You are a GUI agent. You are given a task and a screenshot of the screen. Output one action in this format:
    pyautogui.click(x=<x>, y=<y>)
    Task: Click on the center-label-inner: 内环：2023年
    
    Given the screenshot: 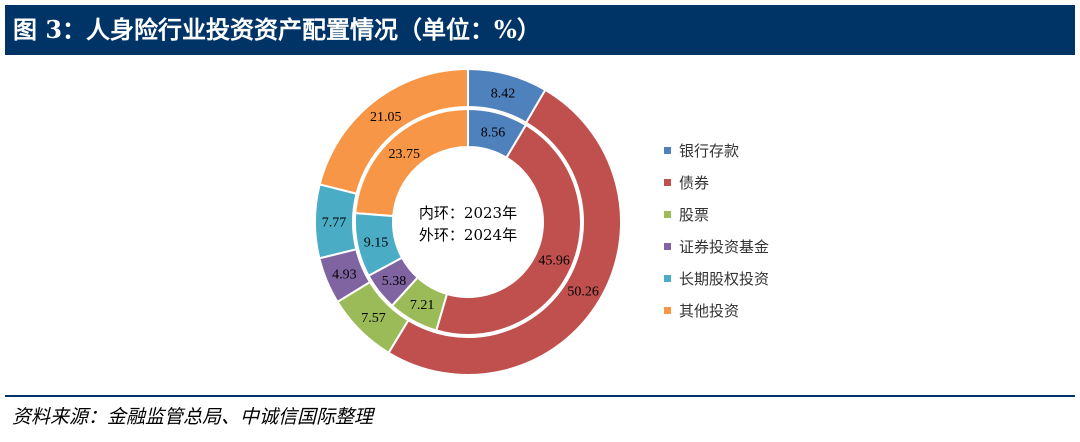 What is the action you would take?
    pyautogui.click(x=468, y=213)
    